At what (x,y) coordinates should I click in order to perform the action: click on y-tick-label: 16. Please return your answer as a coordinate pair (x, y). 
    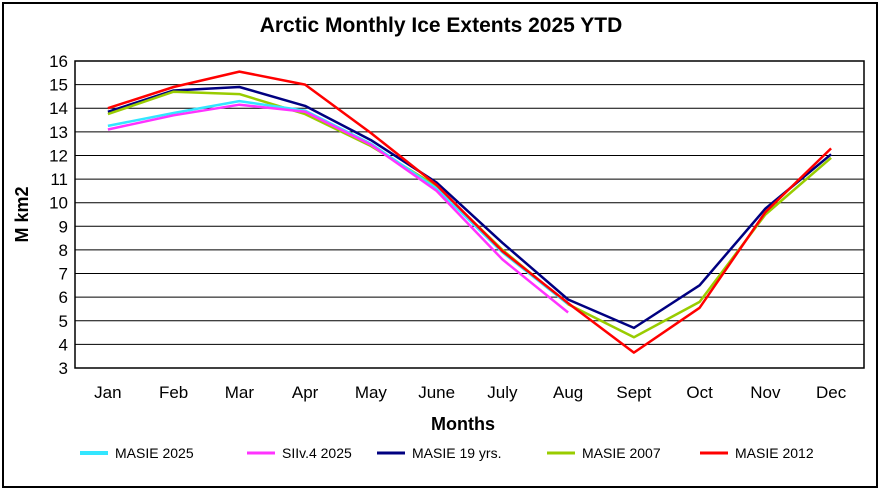
    Looking at the image, I should click on (58, 61).